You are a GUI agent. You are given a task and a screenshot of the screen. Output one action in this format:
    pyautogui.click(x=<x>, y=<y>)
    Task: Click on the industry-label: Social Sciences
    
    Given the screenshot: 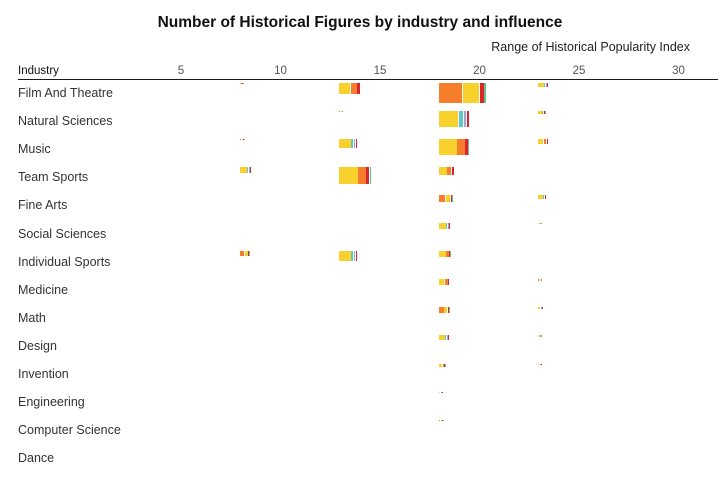 What is the action you would take?
    pyautogui.click(x=62, y=233)
    